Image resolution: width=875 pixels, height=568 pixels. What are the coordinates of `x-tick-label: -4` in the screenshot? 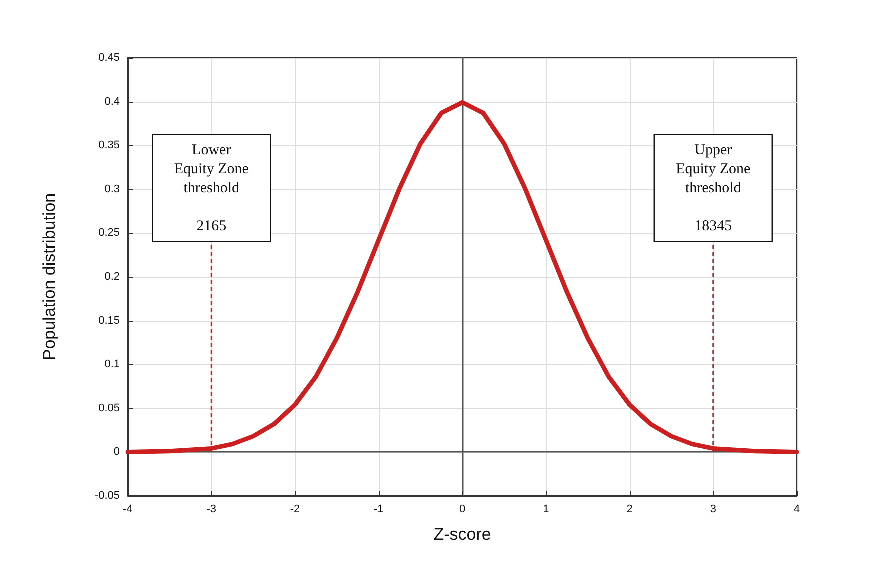 It's located at (128, 510).